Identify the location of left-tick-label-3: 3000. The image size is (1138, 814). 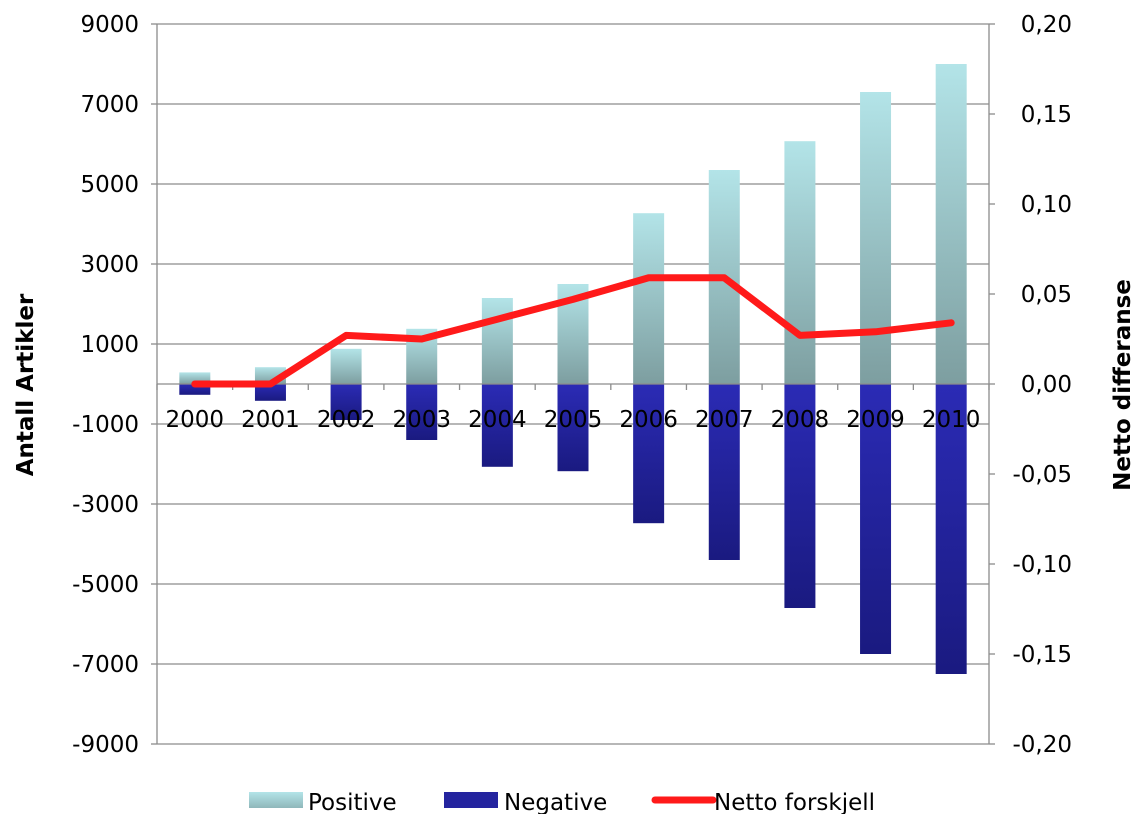
(109, 265).